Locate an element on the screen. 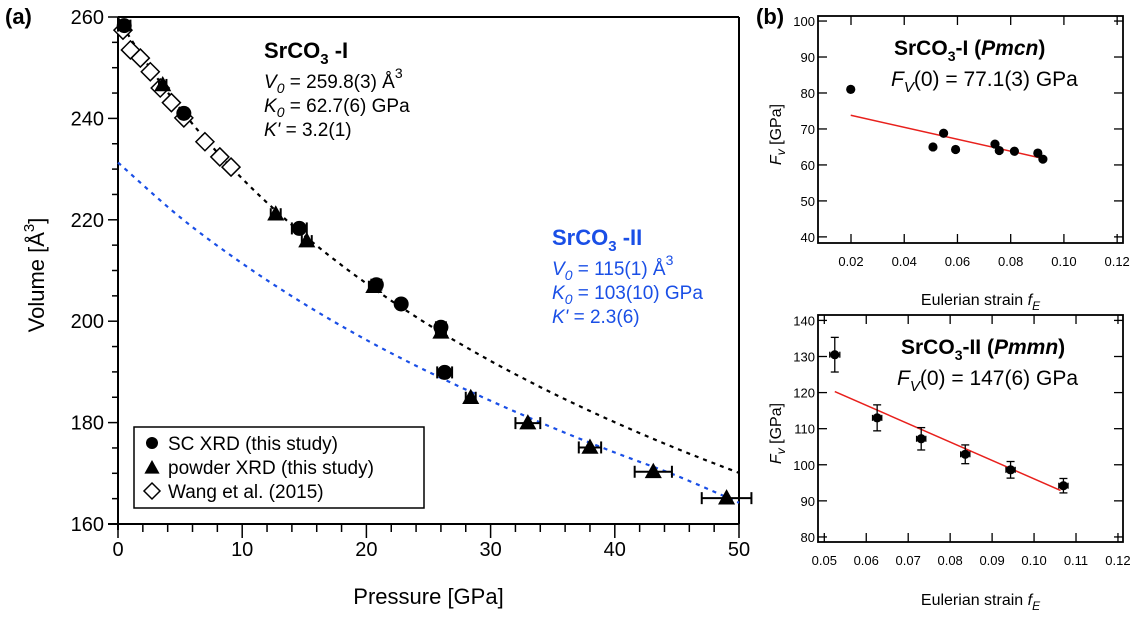  annotation-srco3-I-param: K' = 3.2(1) is located at coordinates (308, 130).